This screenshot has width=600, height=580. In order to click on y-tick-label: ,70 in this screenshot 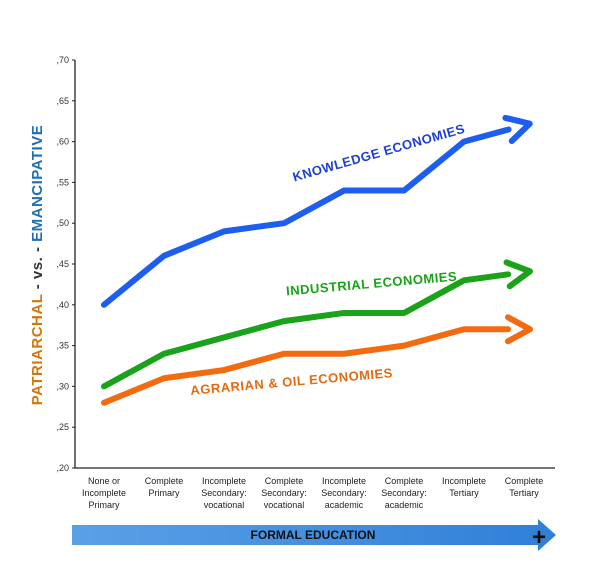, I will do `click(62, 60)`.